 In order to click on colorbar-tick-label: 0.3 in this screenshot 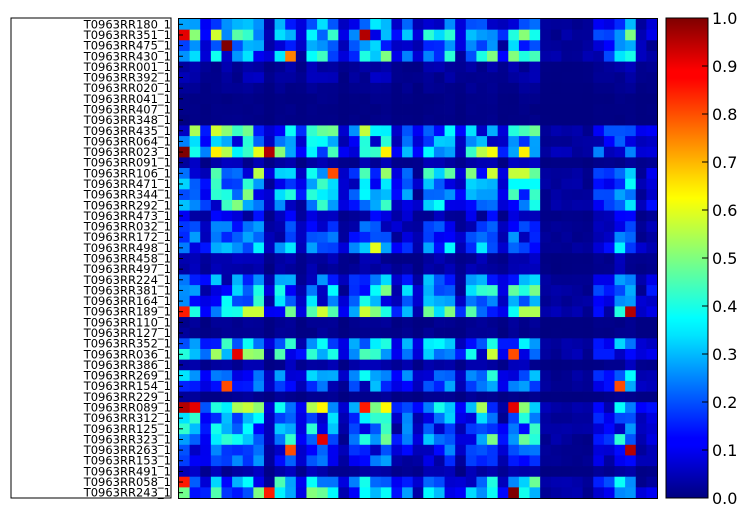, I will do `click(724, 354)`.